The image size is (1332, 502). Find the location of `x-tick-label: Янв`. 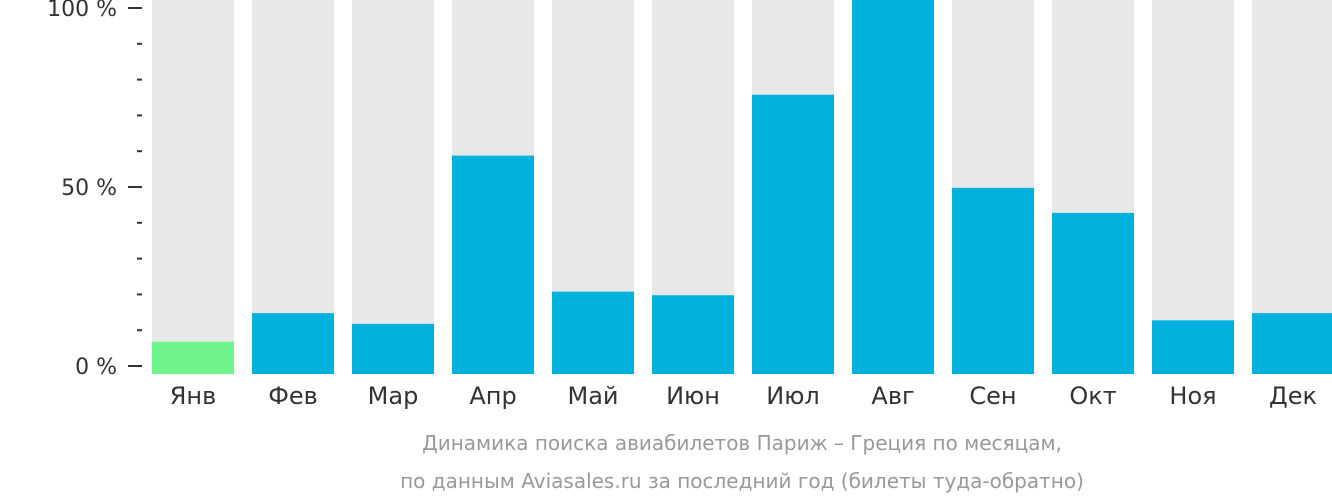

x-tick-label: Янв is located at coordinates (193, 396).